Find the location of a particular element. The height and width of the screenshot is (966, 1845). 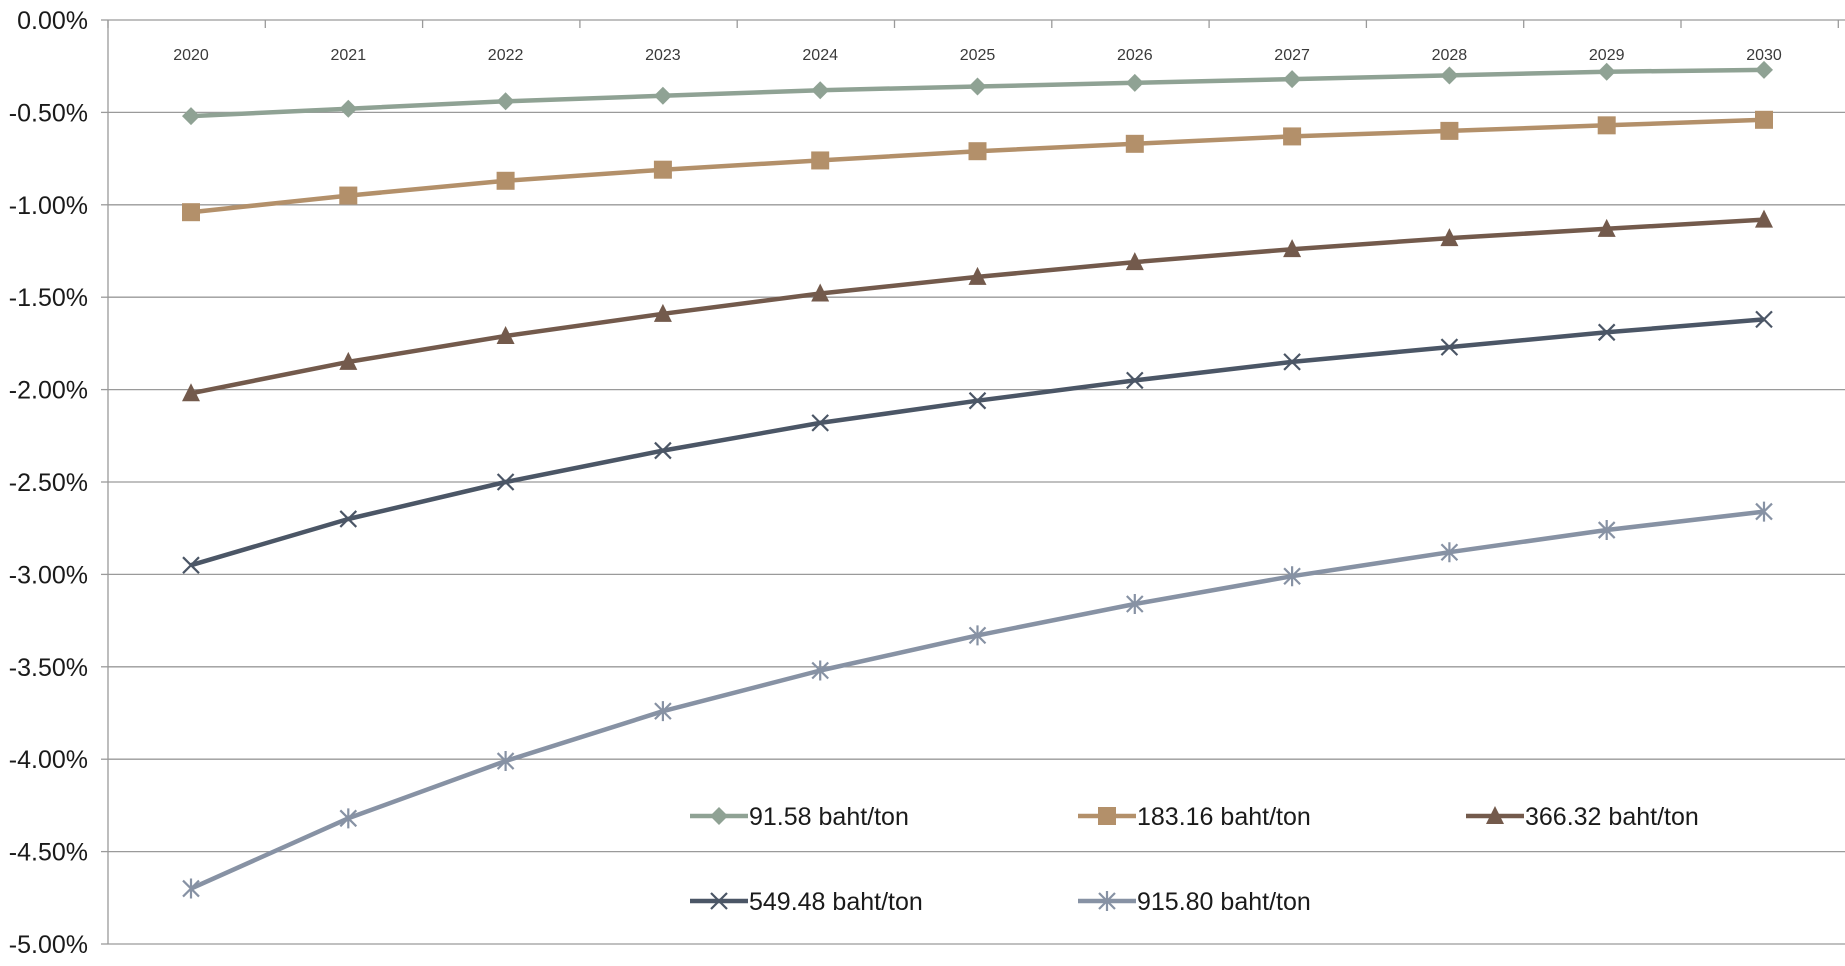

legend-item: 91.58 baht/ton is located at coordinates (799, 817).